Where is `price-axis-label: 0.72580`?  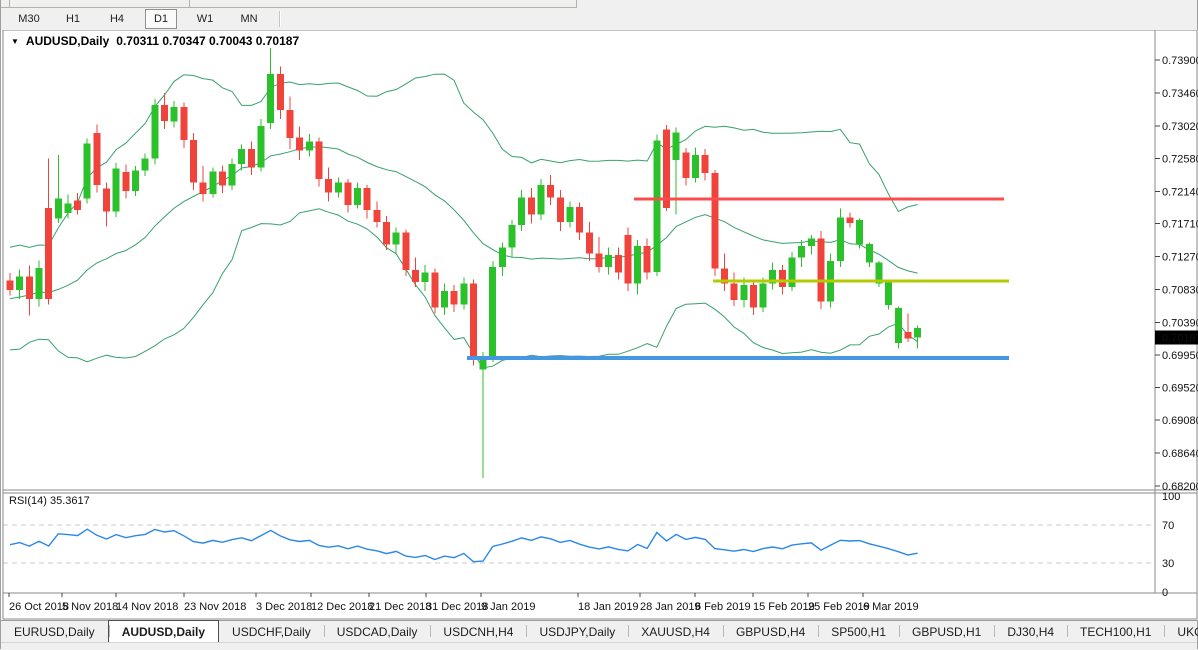 price-axis-label: 0.72580 is located at coordinates (1180, 160).